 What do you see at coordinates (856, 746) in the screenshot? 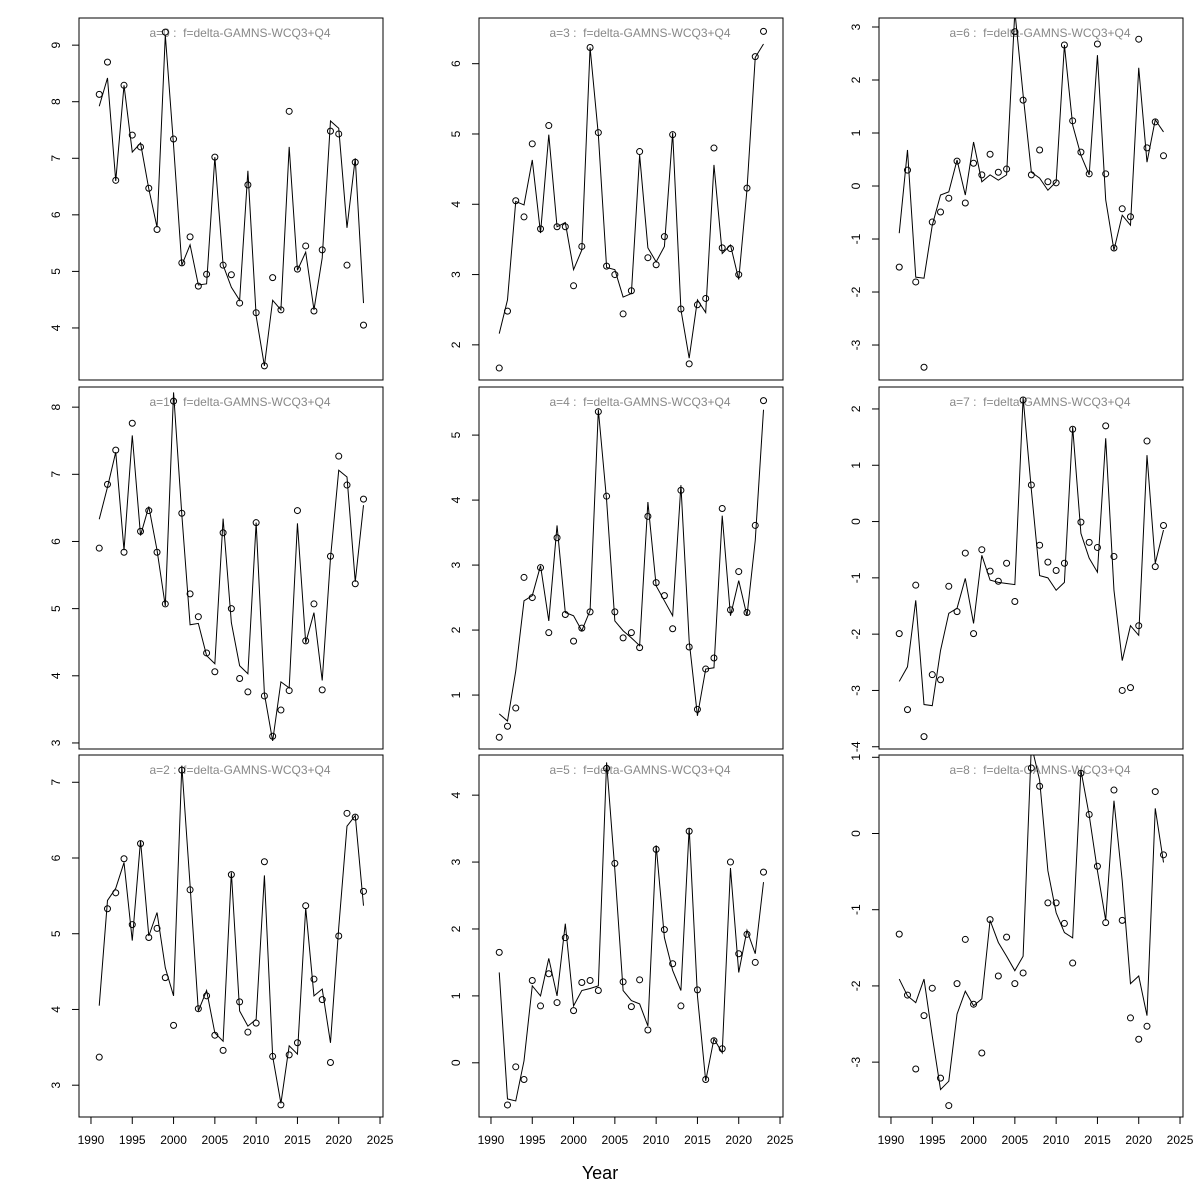
I see `y-tick-label: -4` at bounding box center [856, 746].